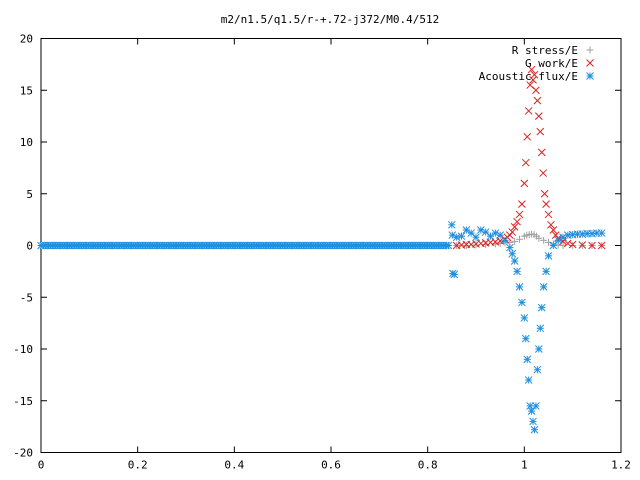  Describe the element at coordinates (23, 349) in the screenshot. I see `y-tick-label: -10` at that location.